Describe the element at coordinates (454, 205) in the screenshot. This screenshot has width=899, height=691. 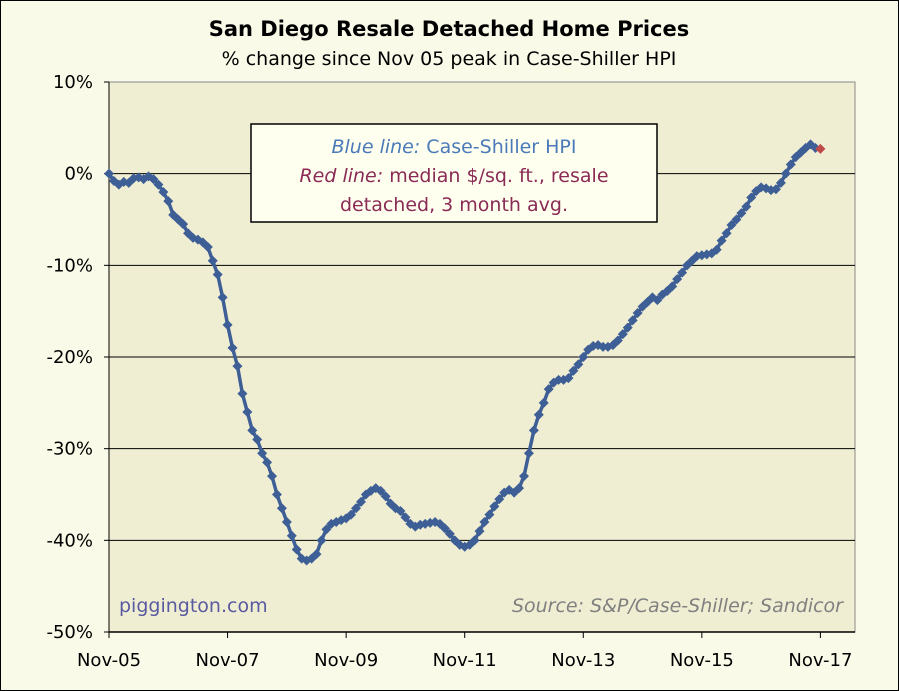
I see `legend-red-text-2: detached, 3 month avg.` at that location.